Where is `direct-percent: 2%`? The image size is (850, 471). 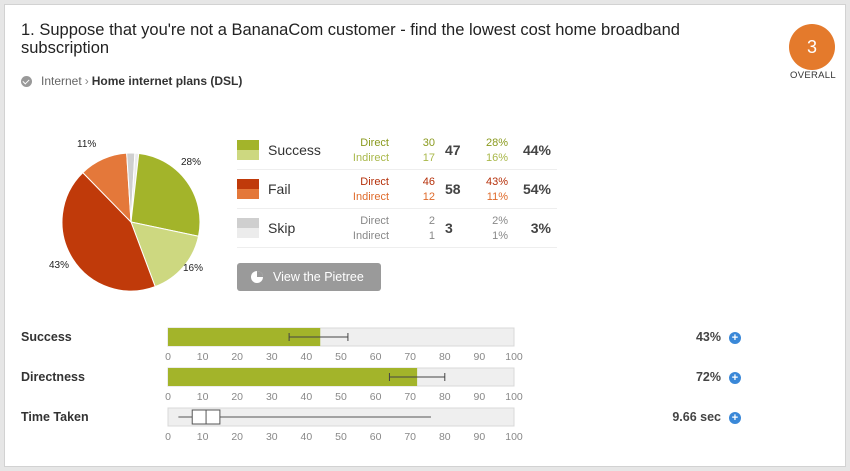
direct-percent: 2% is located at coordinates (500, 221).